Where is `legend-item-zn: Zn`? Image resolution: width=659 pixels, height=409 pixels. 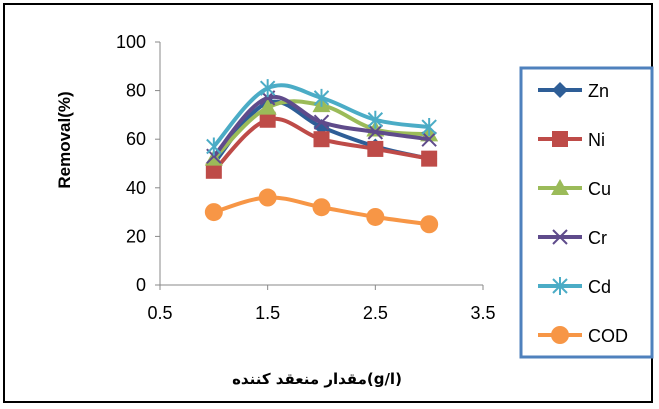
legend-item-zn: Zn is located at coordinates (573, 91).